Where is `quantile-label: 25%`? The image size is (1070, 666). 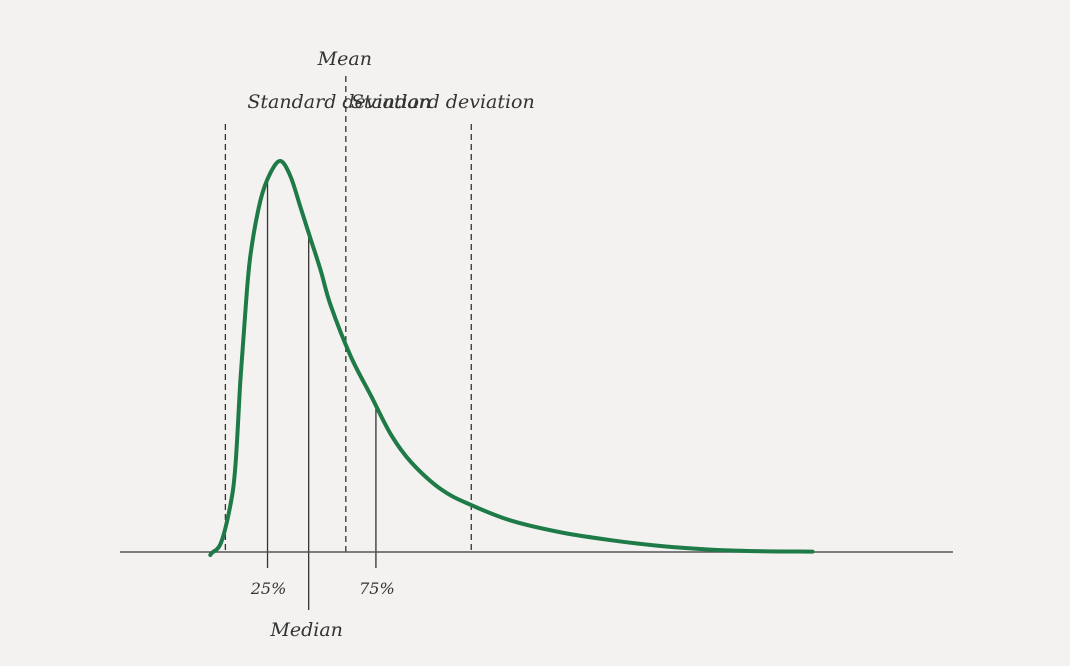
quantile-label: 25% is located at coordinates (268, 588).